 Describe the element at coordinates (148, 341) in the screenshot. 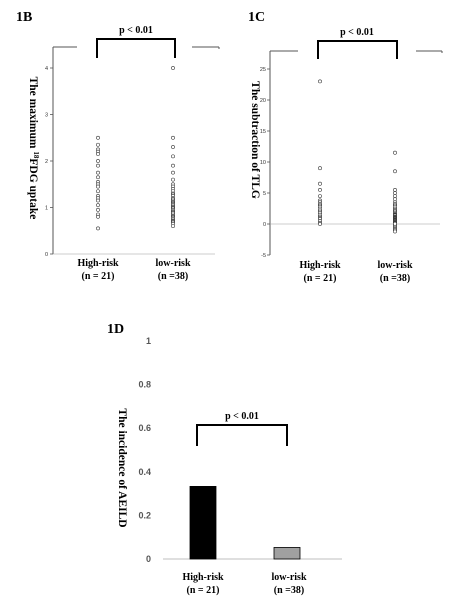

I see `panel-1d-y-tick-label: 1` at that location.